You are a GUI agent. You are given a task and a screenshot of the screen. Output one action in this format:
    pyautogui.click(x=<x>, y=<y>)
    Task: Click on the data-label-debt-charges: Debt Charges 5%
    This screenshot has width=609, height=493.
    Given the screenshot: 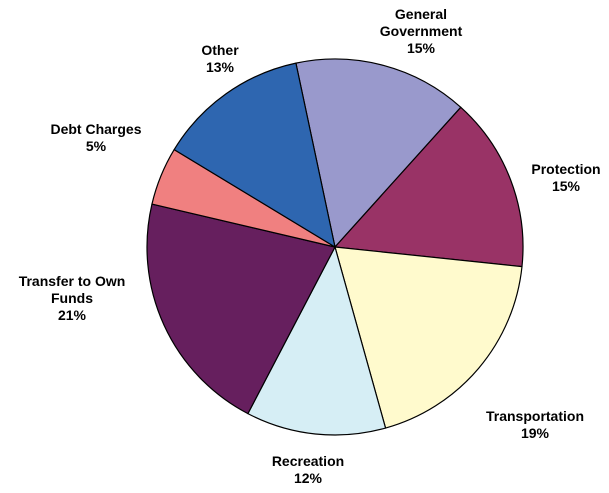 What is the action you would take?
    pyautogui.click(x=95, y=137)
    